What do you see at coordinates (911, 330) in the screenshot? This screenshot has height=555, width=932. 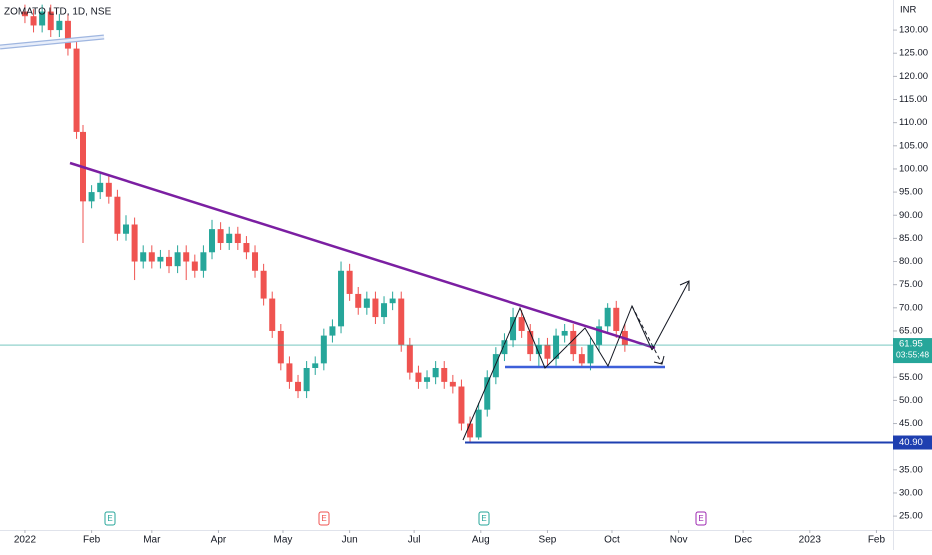 I see `y-tick-label: 65.00` at bounding box center [911, 330].